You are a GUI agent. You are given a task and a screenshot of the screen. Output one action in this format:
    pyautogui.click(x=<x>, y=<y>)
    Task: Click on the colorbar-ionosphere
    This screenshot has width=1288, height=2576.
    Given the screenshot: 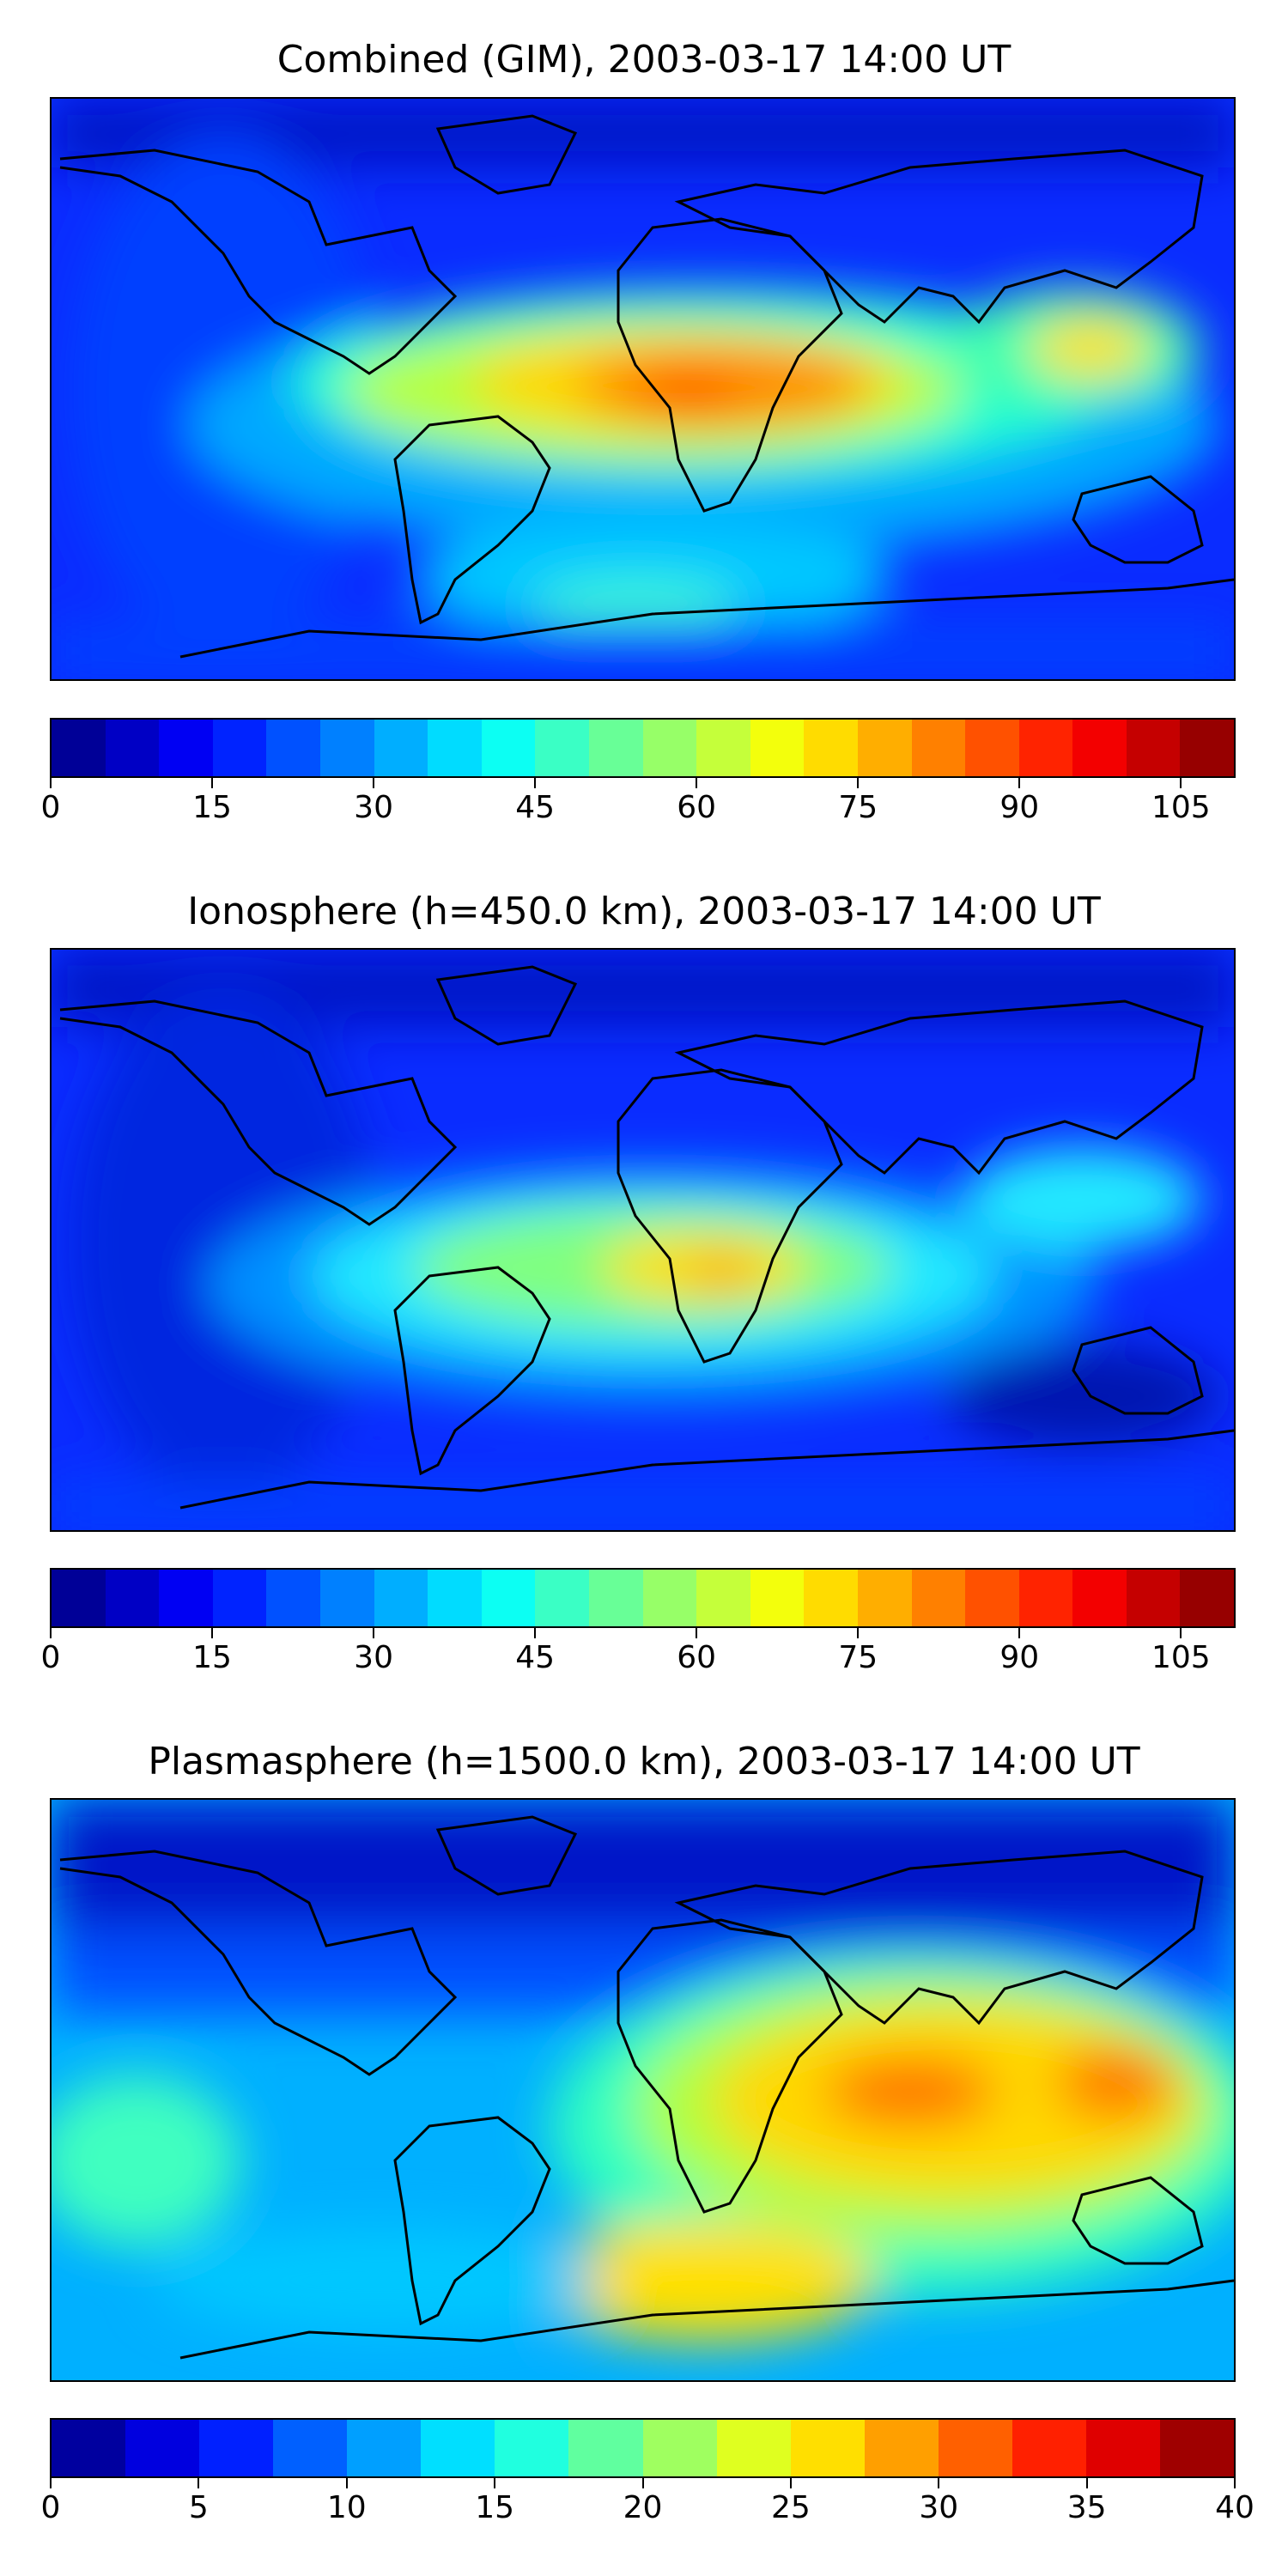 What is the action you would take?
    pyautogui.click(x=643, y=1598)
    